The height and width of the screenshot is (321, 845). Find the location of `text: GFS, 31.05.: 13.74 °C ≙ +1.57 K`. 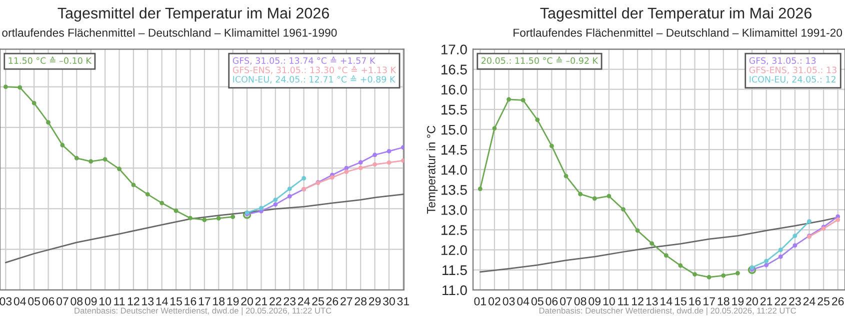

text: GFS, 31.05.: 13.74 °C ≙ +1.57 K is located at coordinates (304, 60).